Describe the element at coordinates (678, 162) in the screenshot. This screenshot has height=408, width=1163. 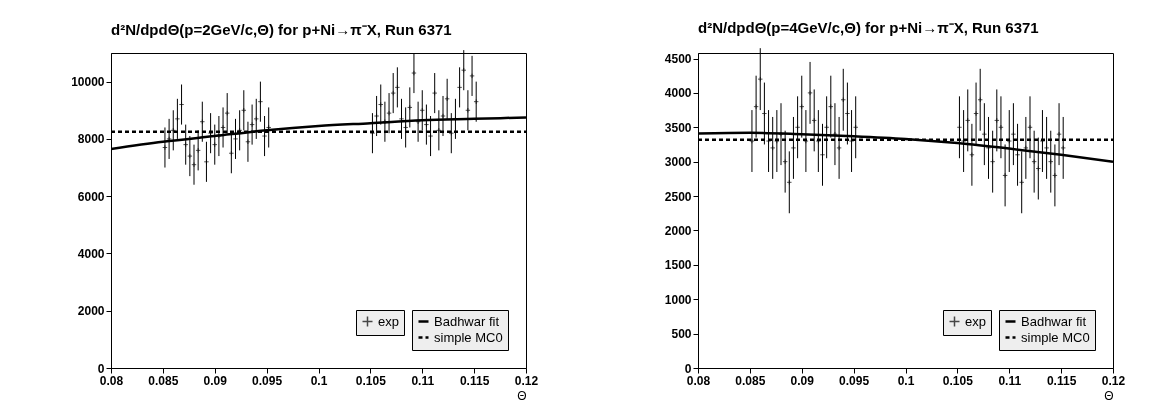
I see `y-tick-label: 3000` at that location.